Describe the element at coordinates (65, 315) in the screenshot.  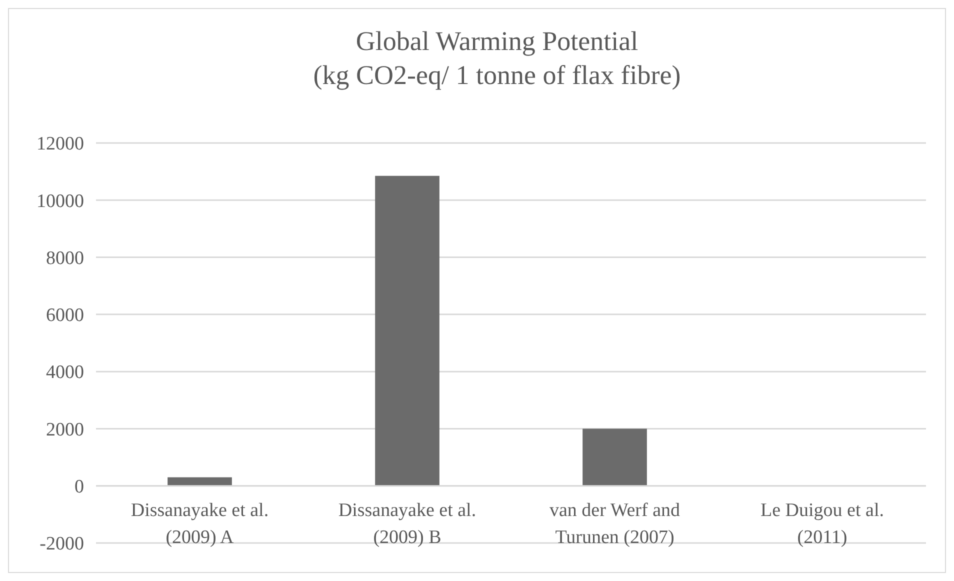
I see `y-tick-label: 6000` at that location.